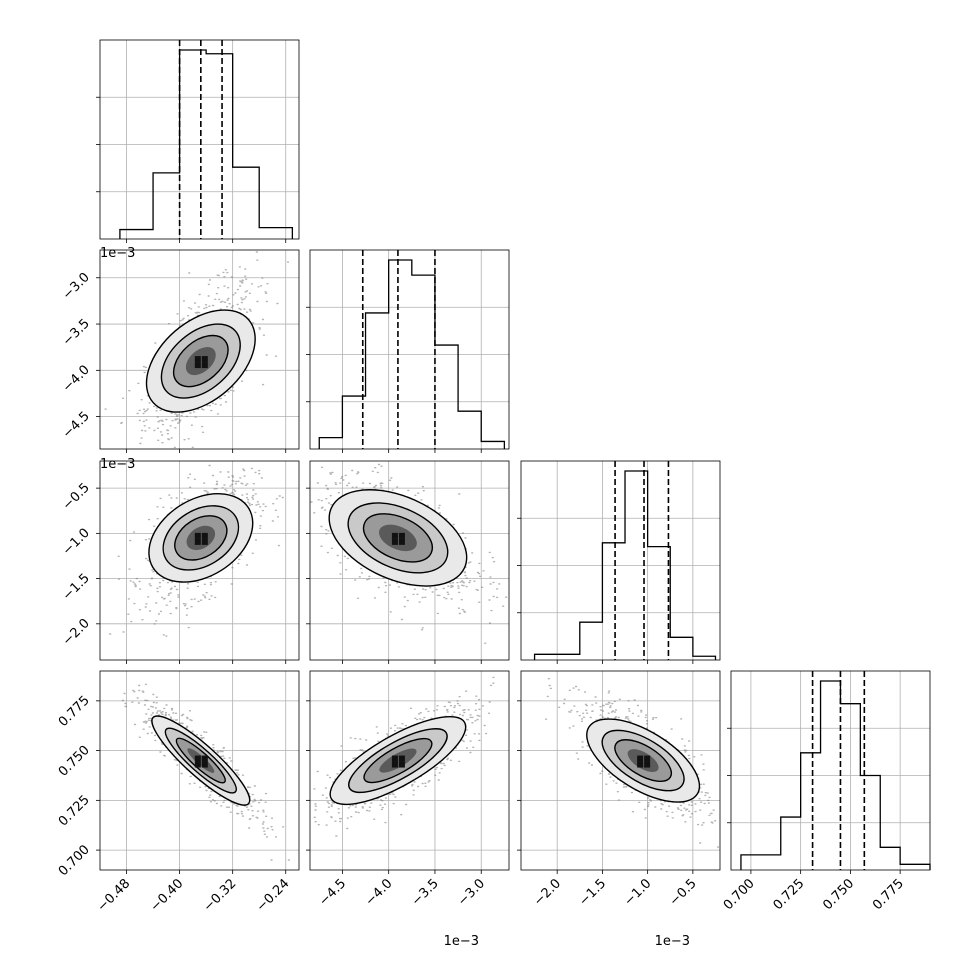  I want to click on tick-label-x: −1.5, so click(592, 892).